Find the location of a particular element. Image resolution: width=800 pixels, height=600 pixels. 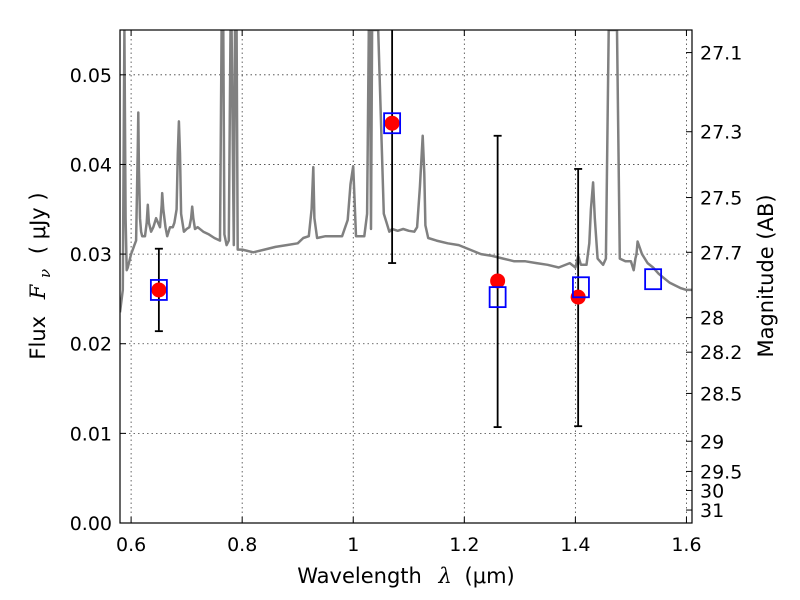

y-tick-label: 0.02 is located at coordinates (91, 345).